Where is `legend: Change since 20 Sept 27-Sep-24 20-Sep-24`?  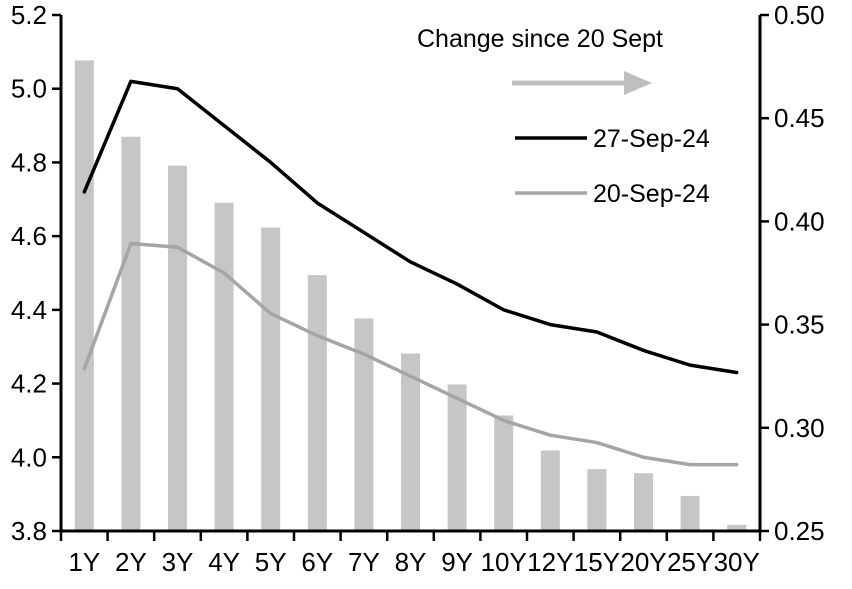 legend: Change since 20 Sept 27-Sep-24 20-Sep-24 is located at coordinates (563, 116).